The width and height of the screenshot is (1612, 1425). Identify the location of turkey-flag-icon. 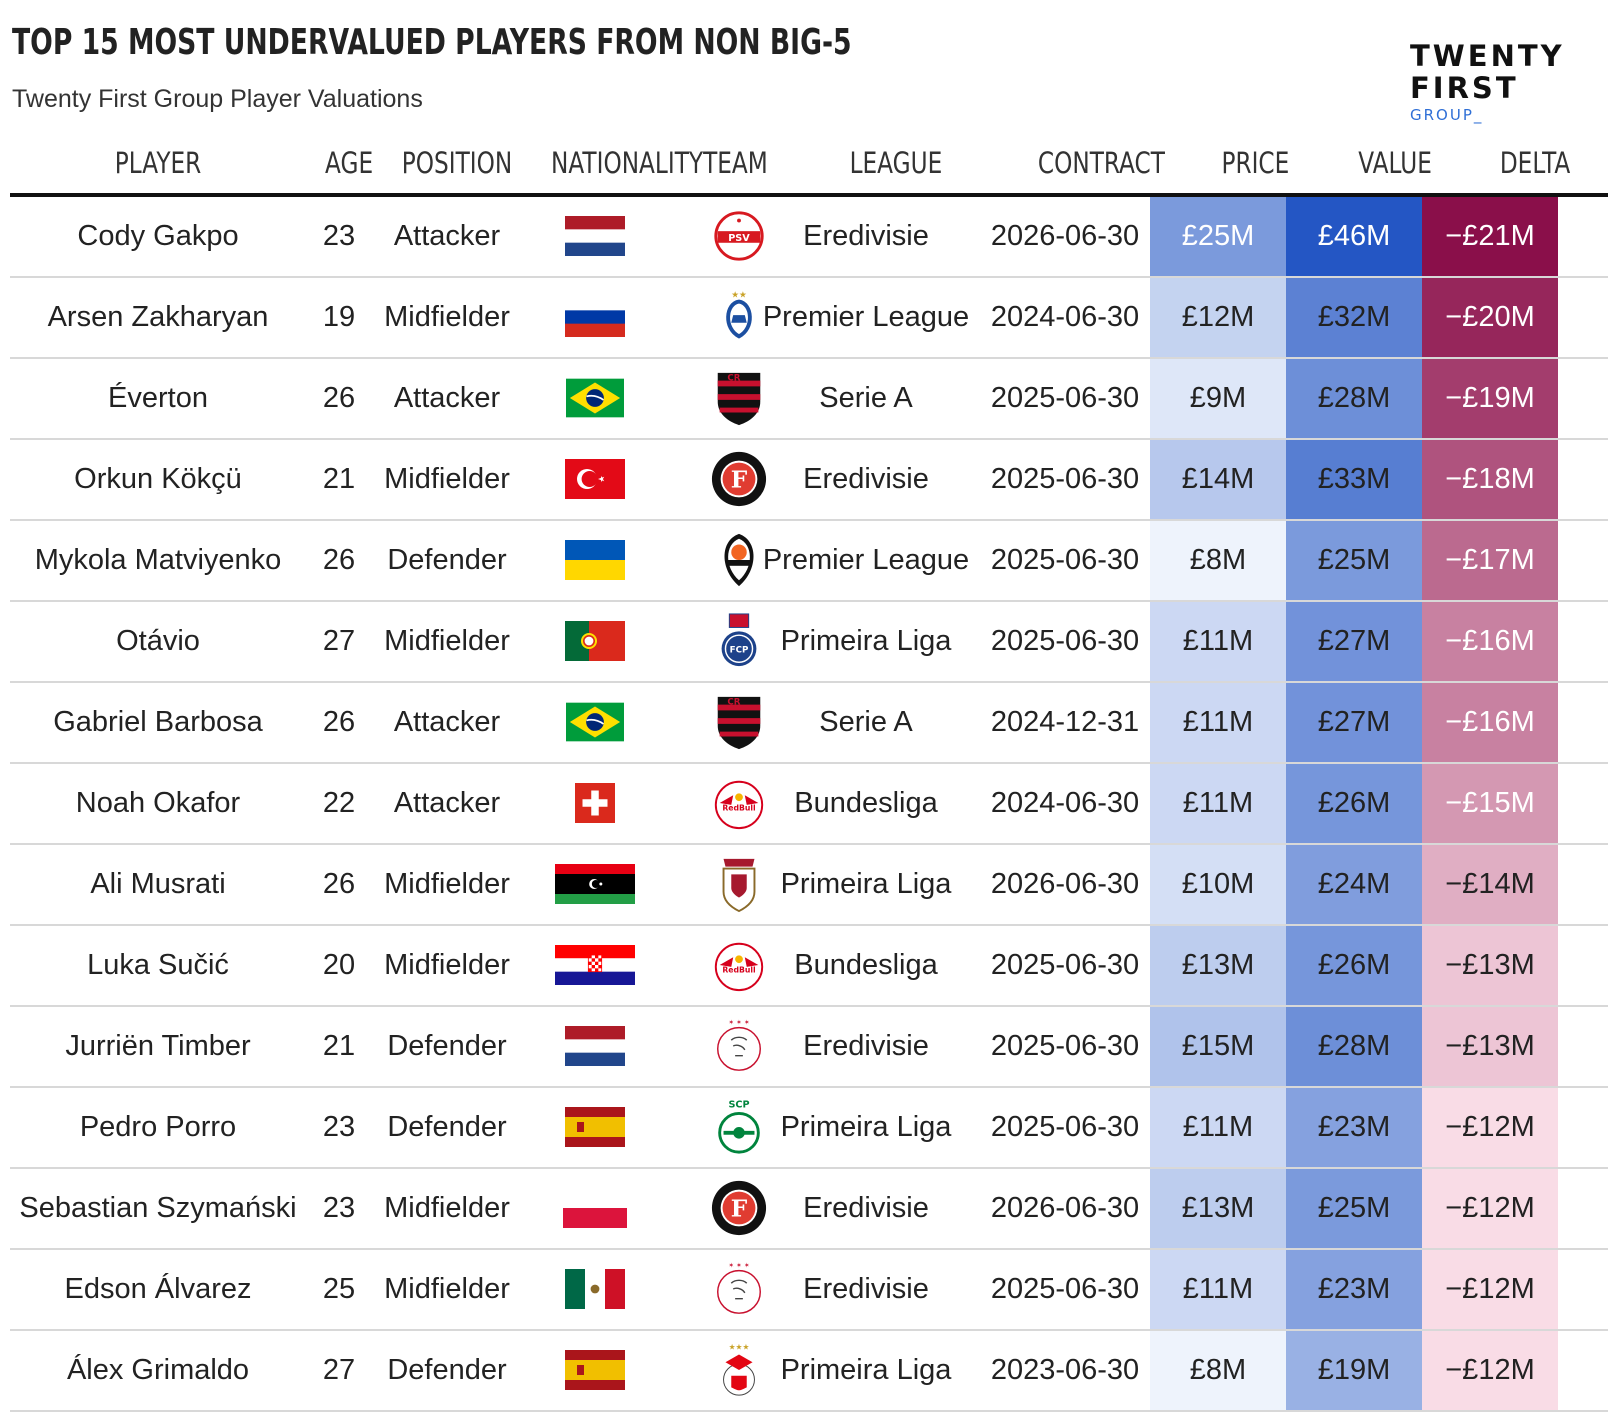
(595, 481).